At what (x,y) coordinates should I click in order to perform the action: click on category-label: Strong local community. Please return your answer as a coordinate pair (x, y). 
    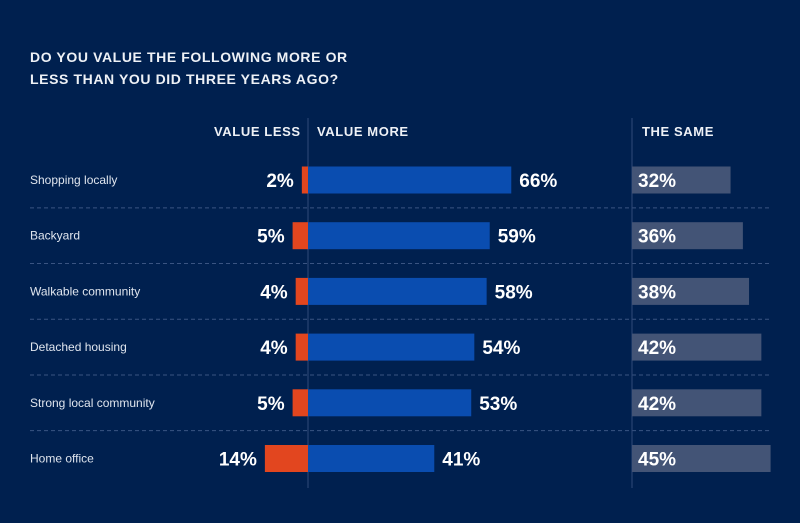
    Looking at the image, I should click on (92, 403).